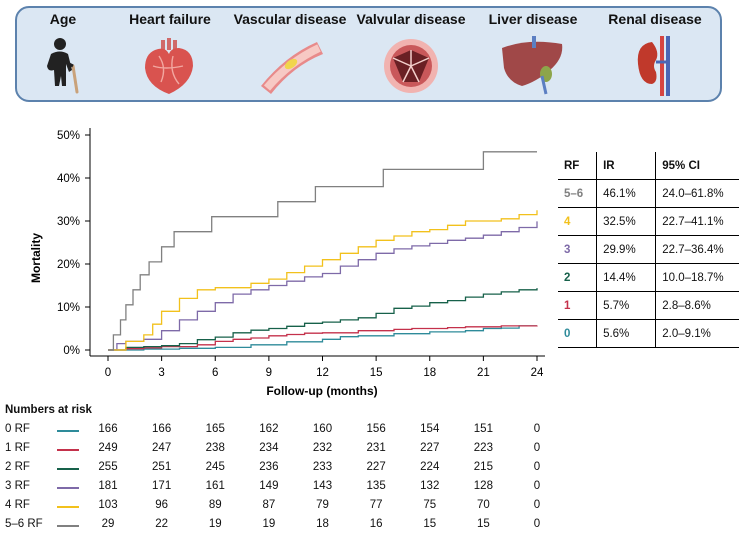 The image size is (739, 536). Describe the element at coordinates (532, 65) in the screenshot. I see `liver-icon` at that location.